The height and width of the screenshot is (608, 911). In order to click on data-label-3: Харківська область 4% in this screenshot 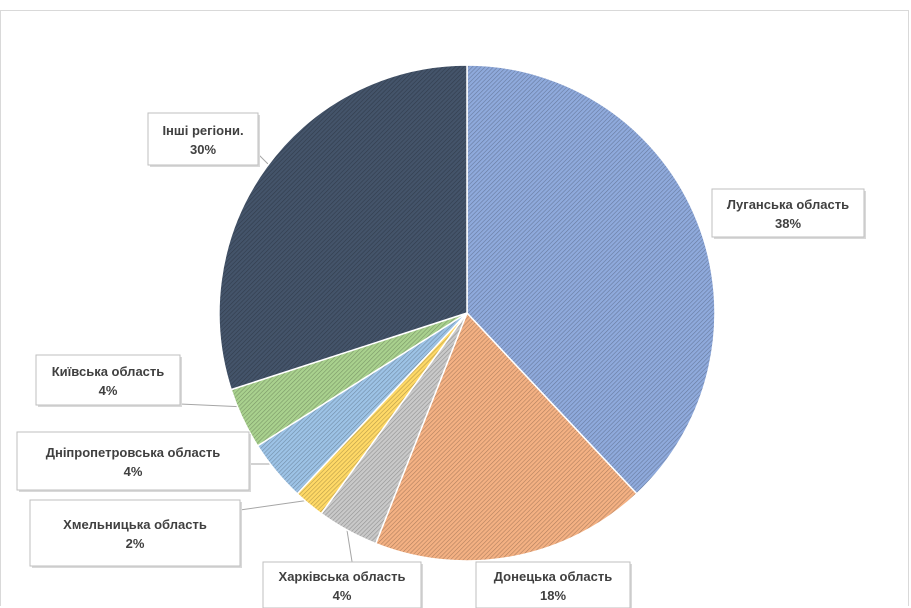, I will do `click(342, 584)`.